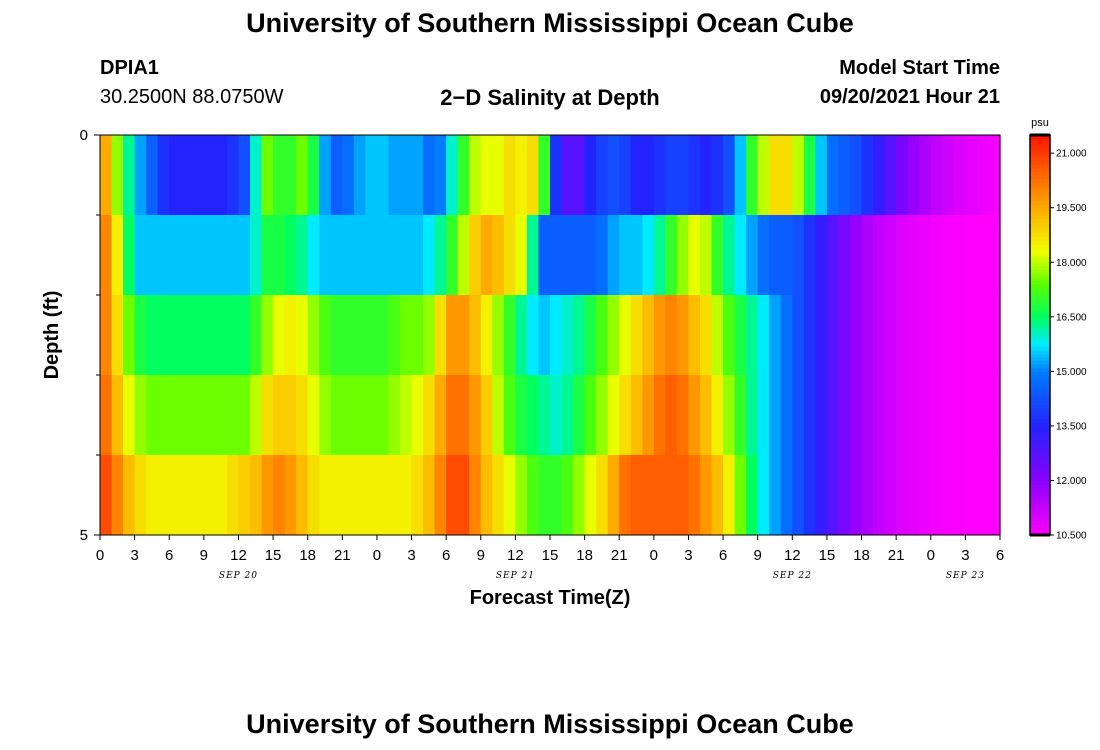 This screenshot has height=750, width=1100. What do you see at coordinates (515, 555) in the screenshot?
I see `x-tick-label: 12` at bounding box center [515, 555].